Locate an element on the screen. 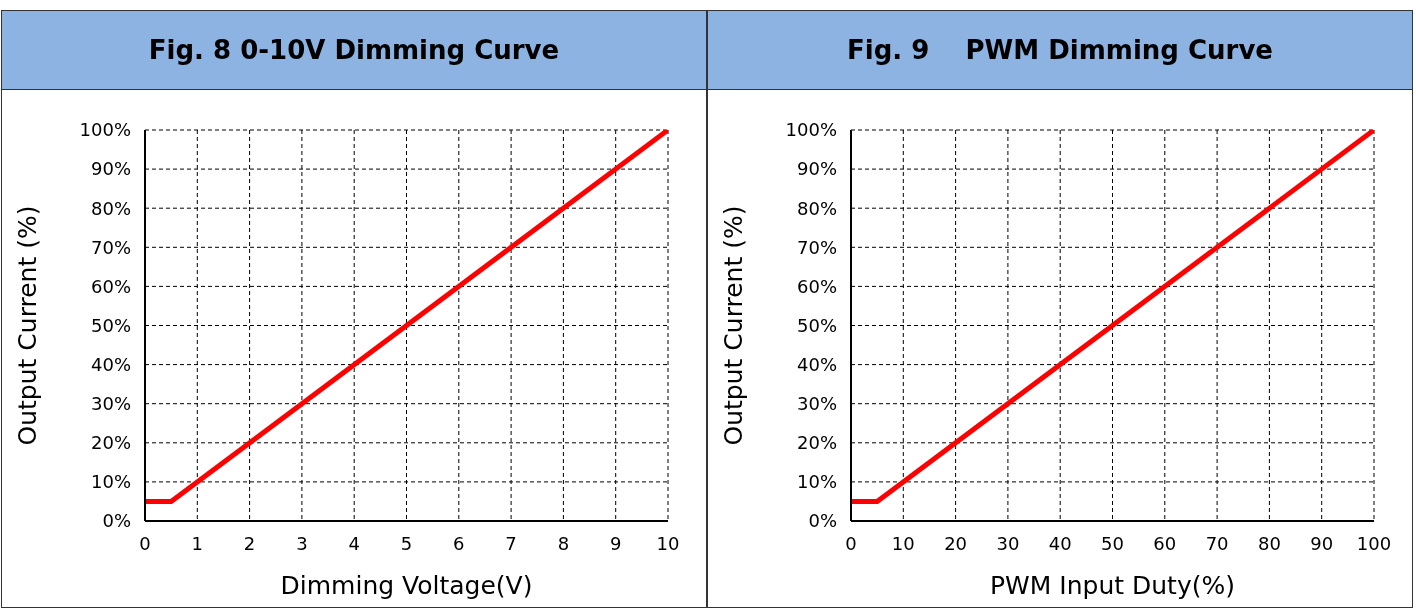 Image resolution: width=1416 pixels, height=610 pixels. x-tick-label: 100 is located at coordinates (1374, 543).